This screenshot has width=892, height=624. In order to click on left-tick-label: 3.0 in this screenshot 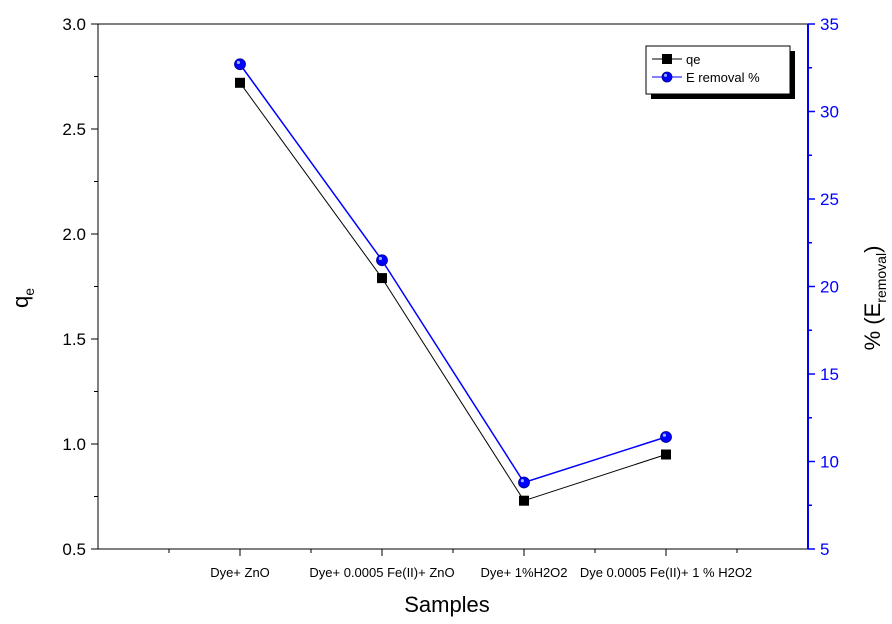, I will do `click(74, 24)`.